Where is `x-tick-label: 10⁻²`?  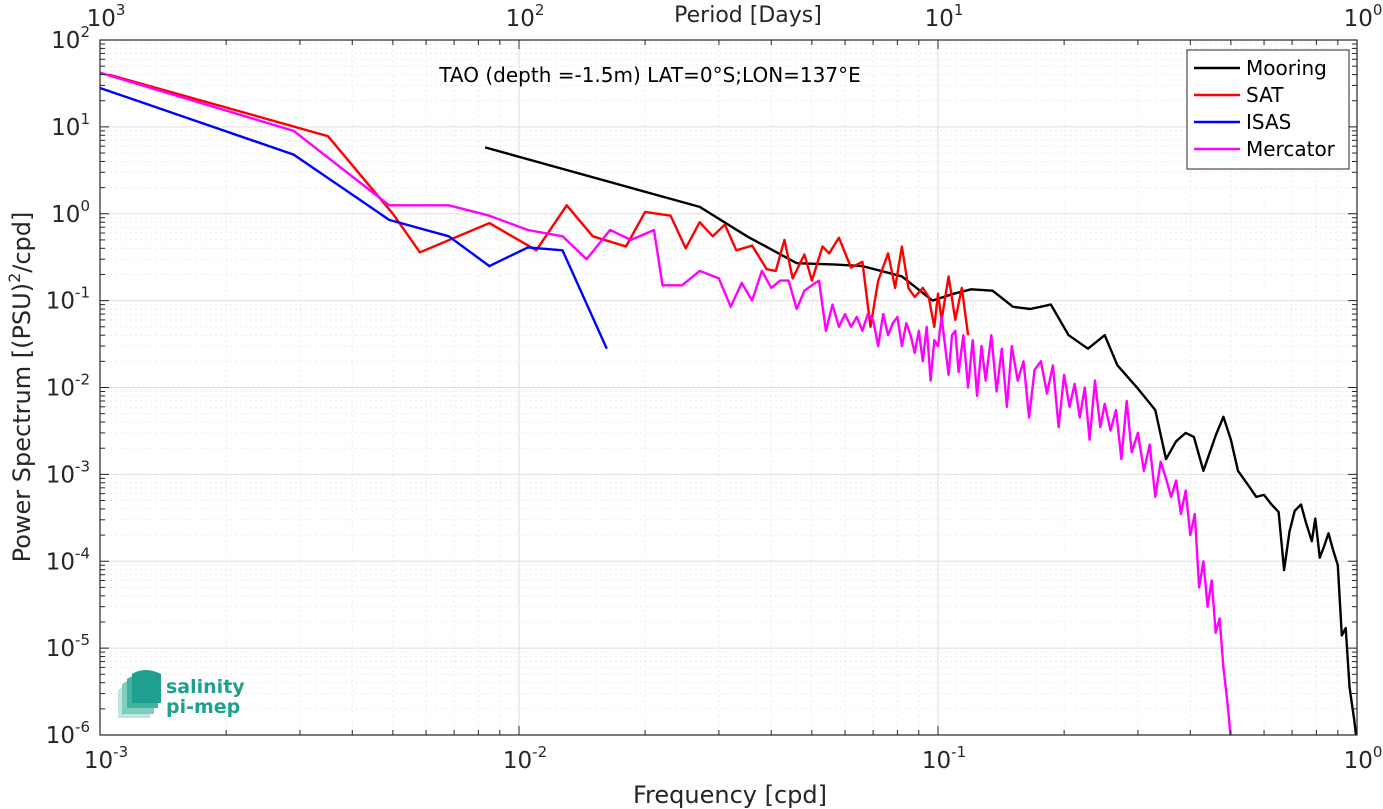 x-tick-label: 10⁻² is located at coordinates (525, 758).